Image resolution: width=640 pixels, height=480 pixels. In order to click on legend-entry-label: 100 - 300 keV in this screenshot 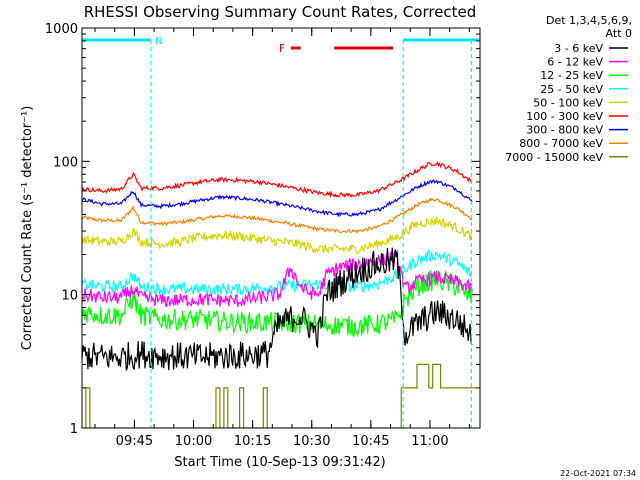, I will do `click(564, 116)`.